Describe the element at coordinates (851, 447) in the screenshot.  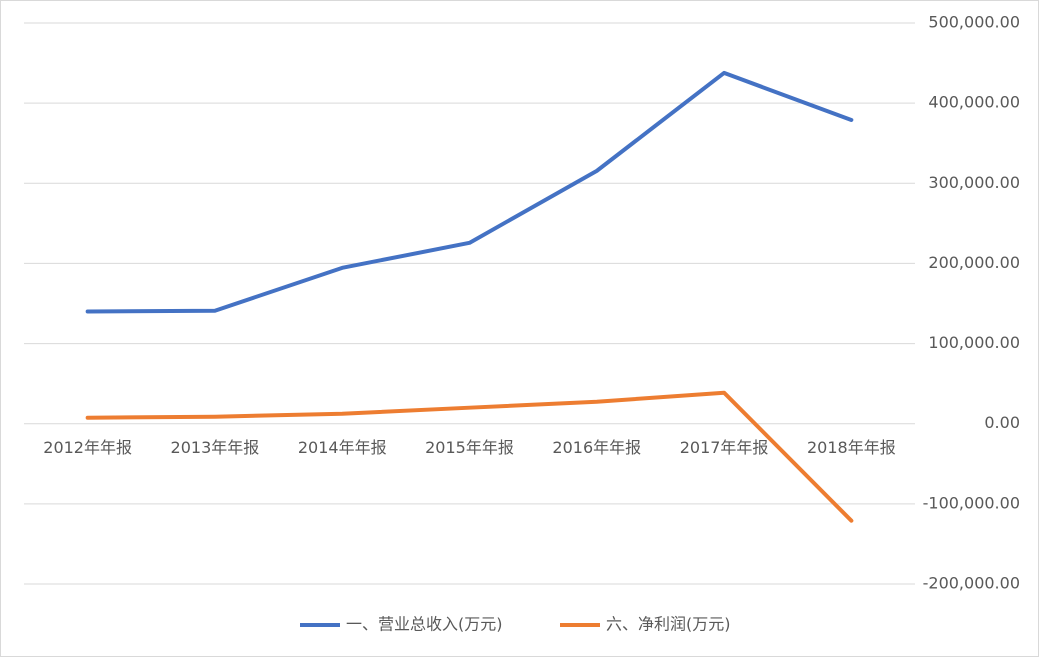
I see `x-tick-label: 2018年年报` at that location.